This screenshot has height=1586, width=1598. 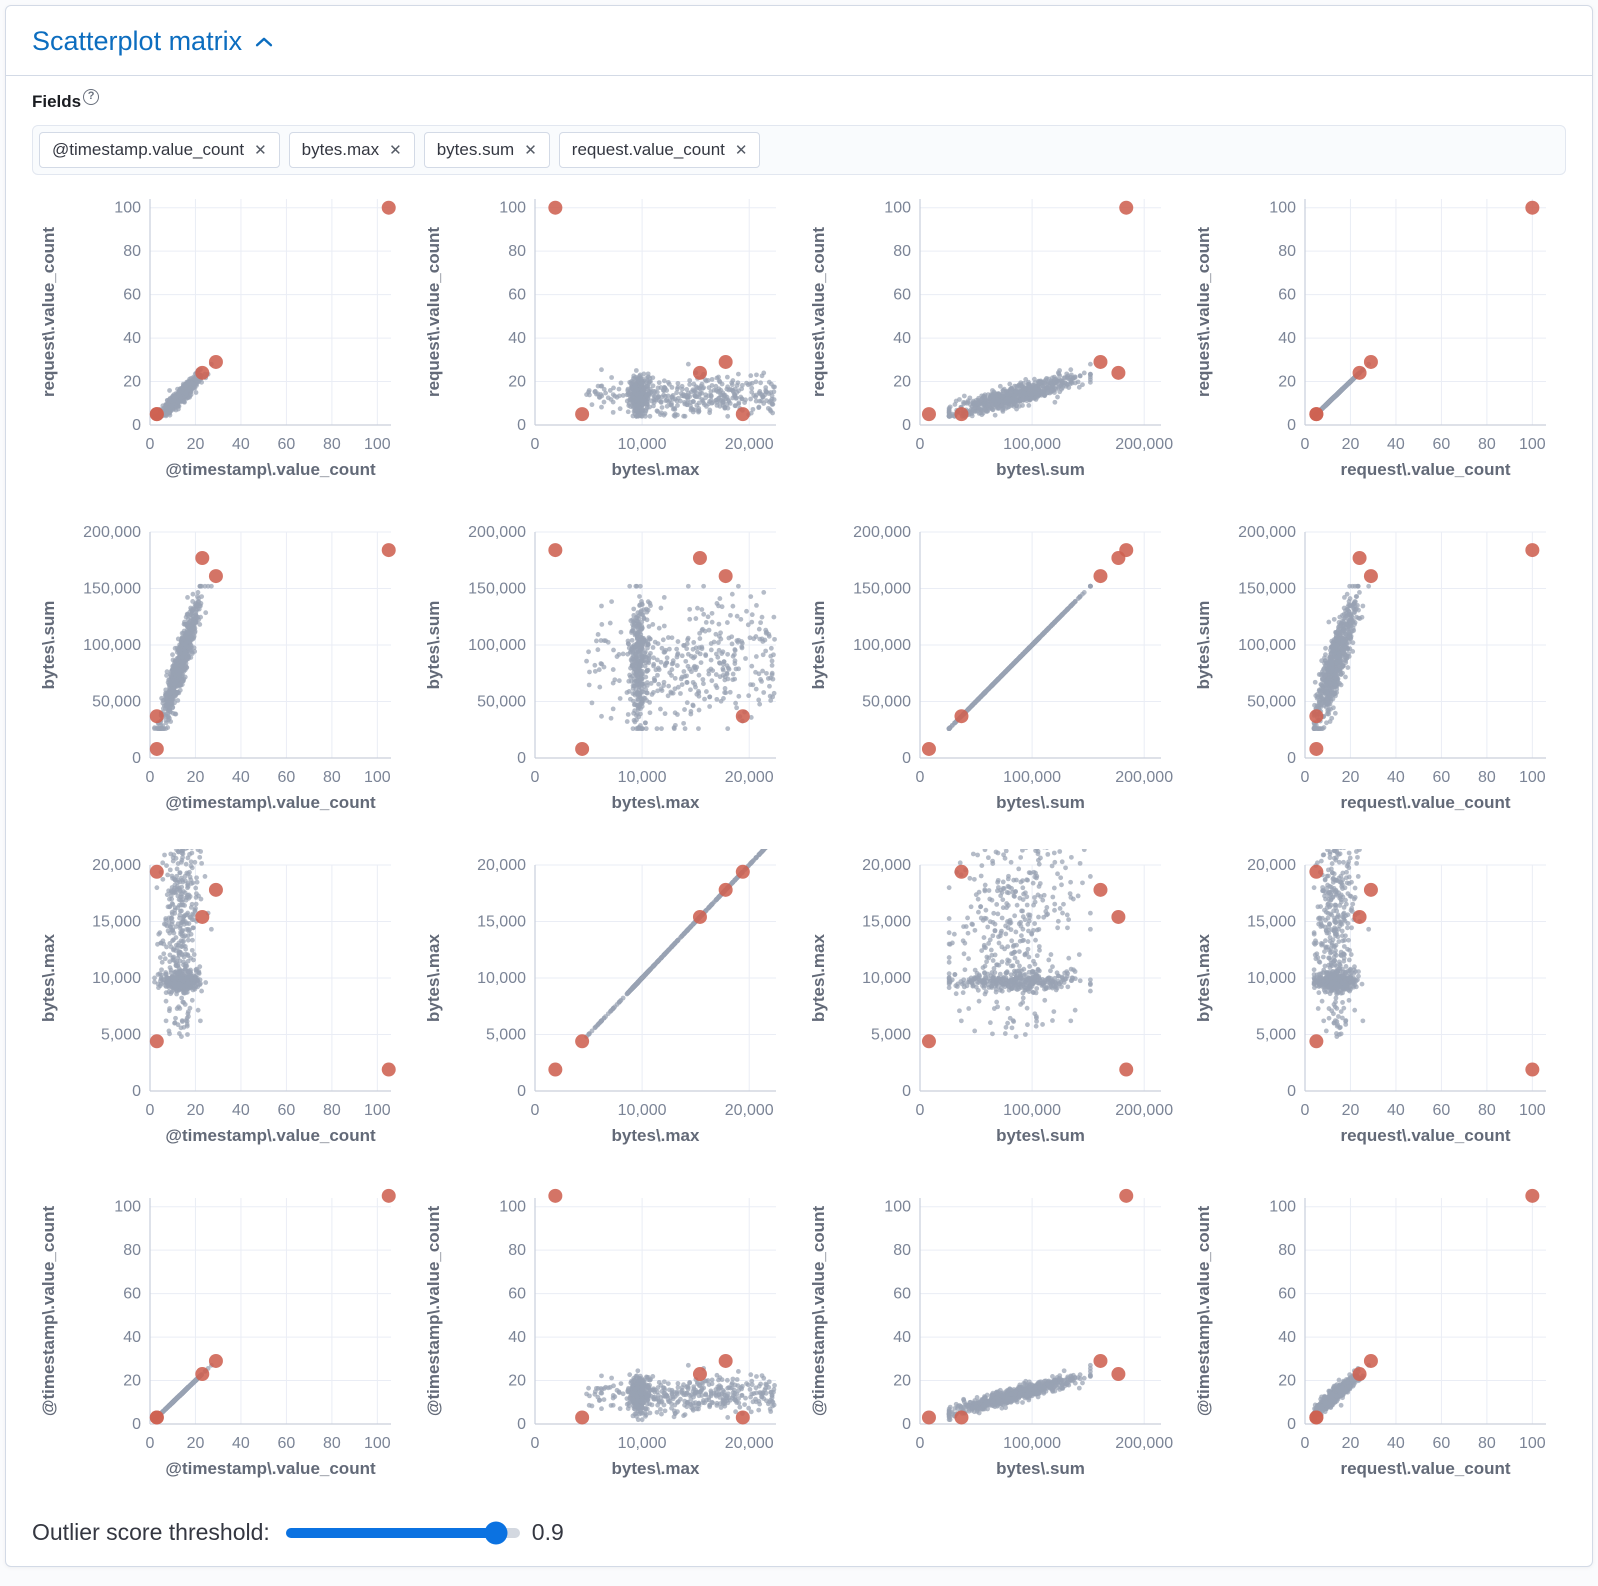 What do you see at coordinates (151, 1532) in the screenshot?
I see `outlier-threshold-label: Outlier score threshold:` at bounding box center [151, 1532].